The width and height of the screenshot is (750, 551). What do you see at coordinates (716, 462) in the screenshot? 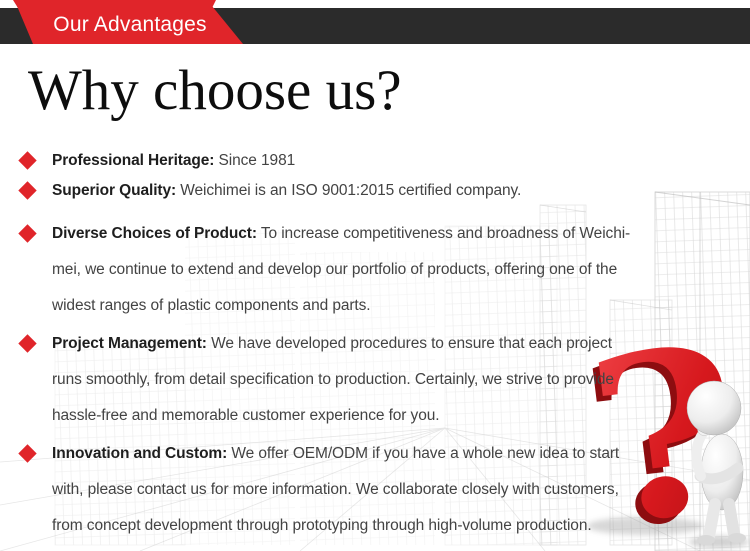
I see `thinking-person-icon` at bounding box center [716, 462].